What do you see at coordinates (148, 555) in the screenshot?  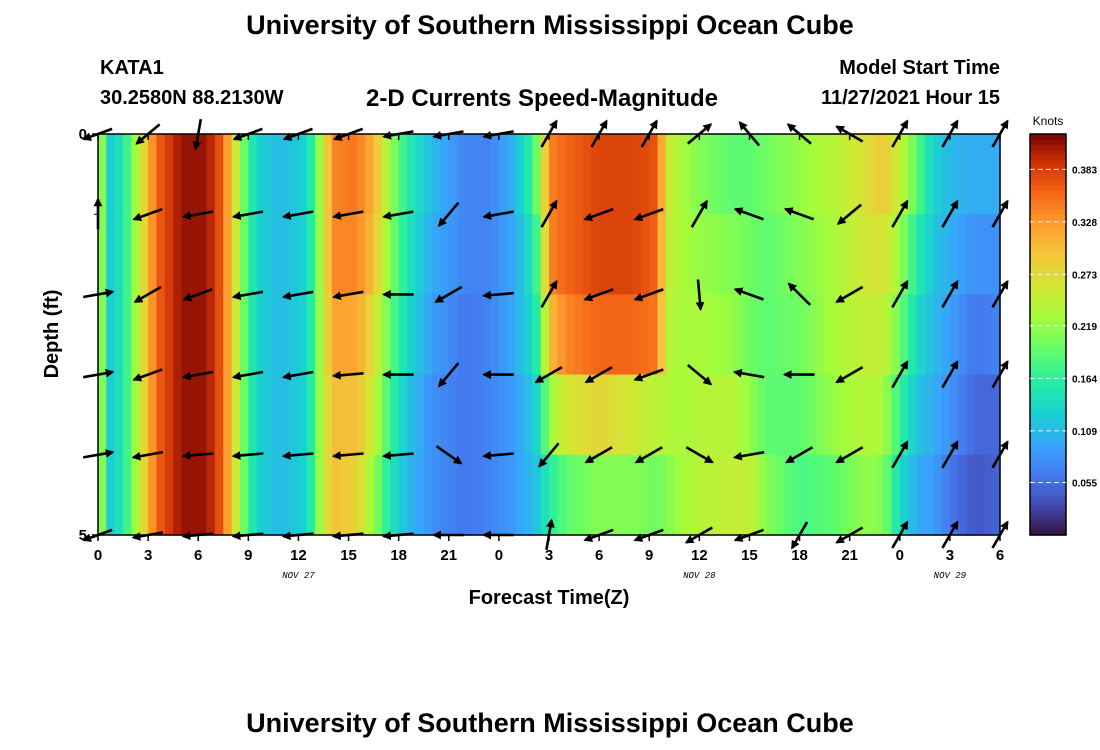 I see `x-tick-label: 3` at bounding box center [148, 555].